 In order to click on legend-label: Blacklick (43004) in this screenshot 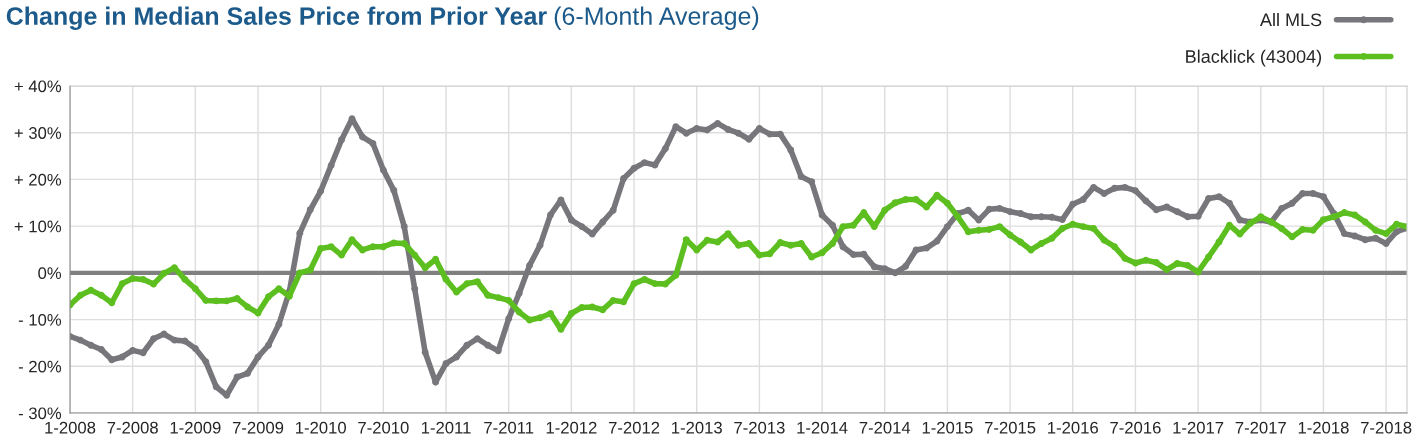, I will do `click(1254, 58)`.